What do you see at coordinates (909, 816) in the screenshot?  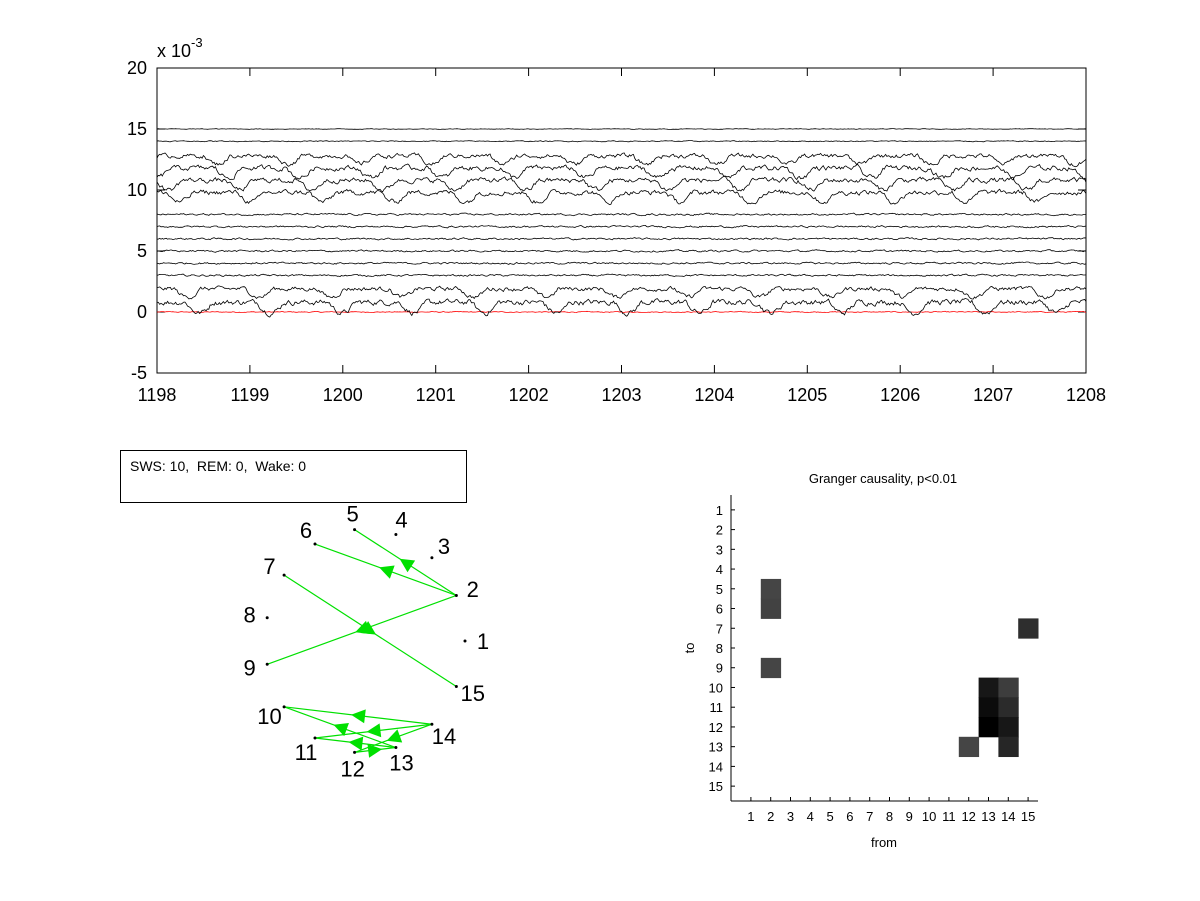 I see `heatmap-x-tick-label: 9` at bounding box center [909, 816].